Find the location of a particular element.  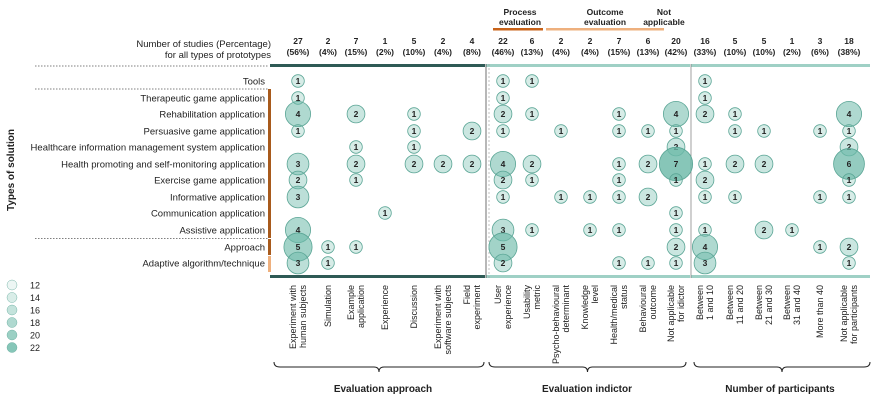

bubble-r10-c13 is located at coordinates (676, 247).